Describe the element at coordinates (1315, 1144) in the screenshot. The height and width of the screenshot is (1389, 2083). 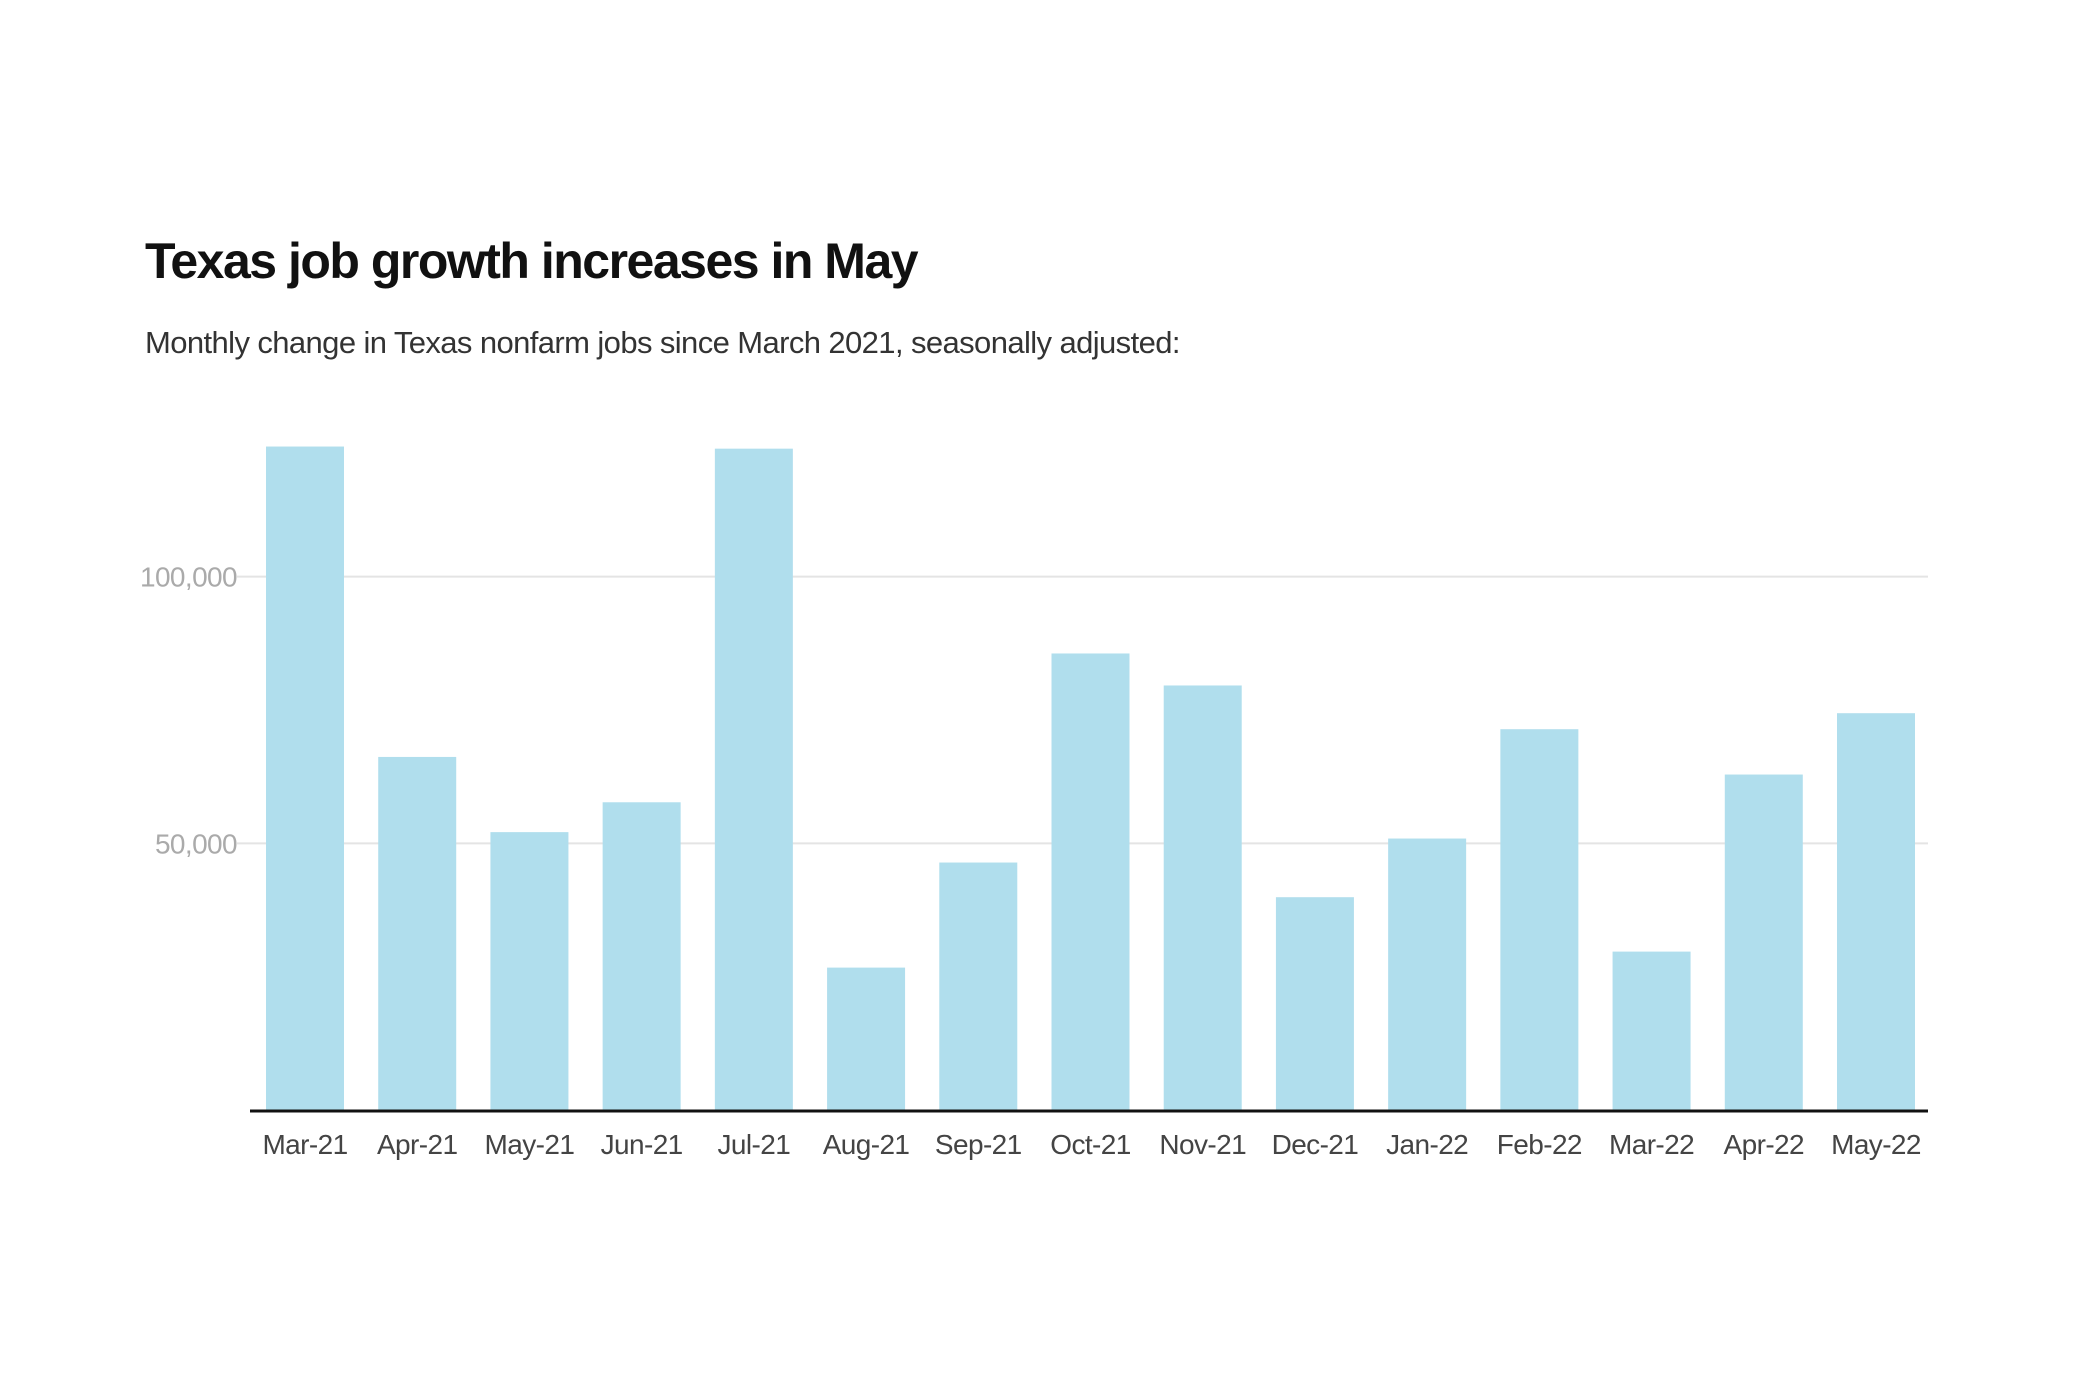
I see `x-tick-label: Dec-21` at that location.